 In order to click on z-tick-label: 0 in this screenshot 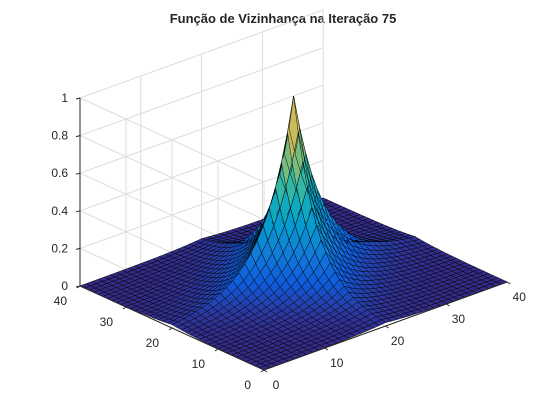, I will do `click(64, 286)`.